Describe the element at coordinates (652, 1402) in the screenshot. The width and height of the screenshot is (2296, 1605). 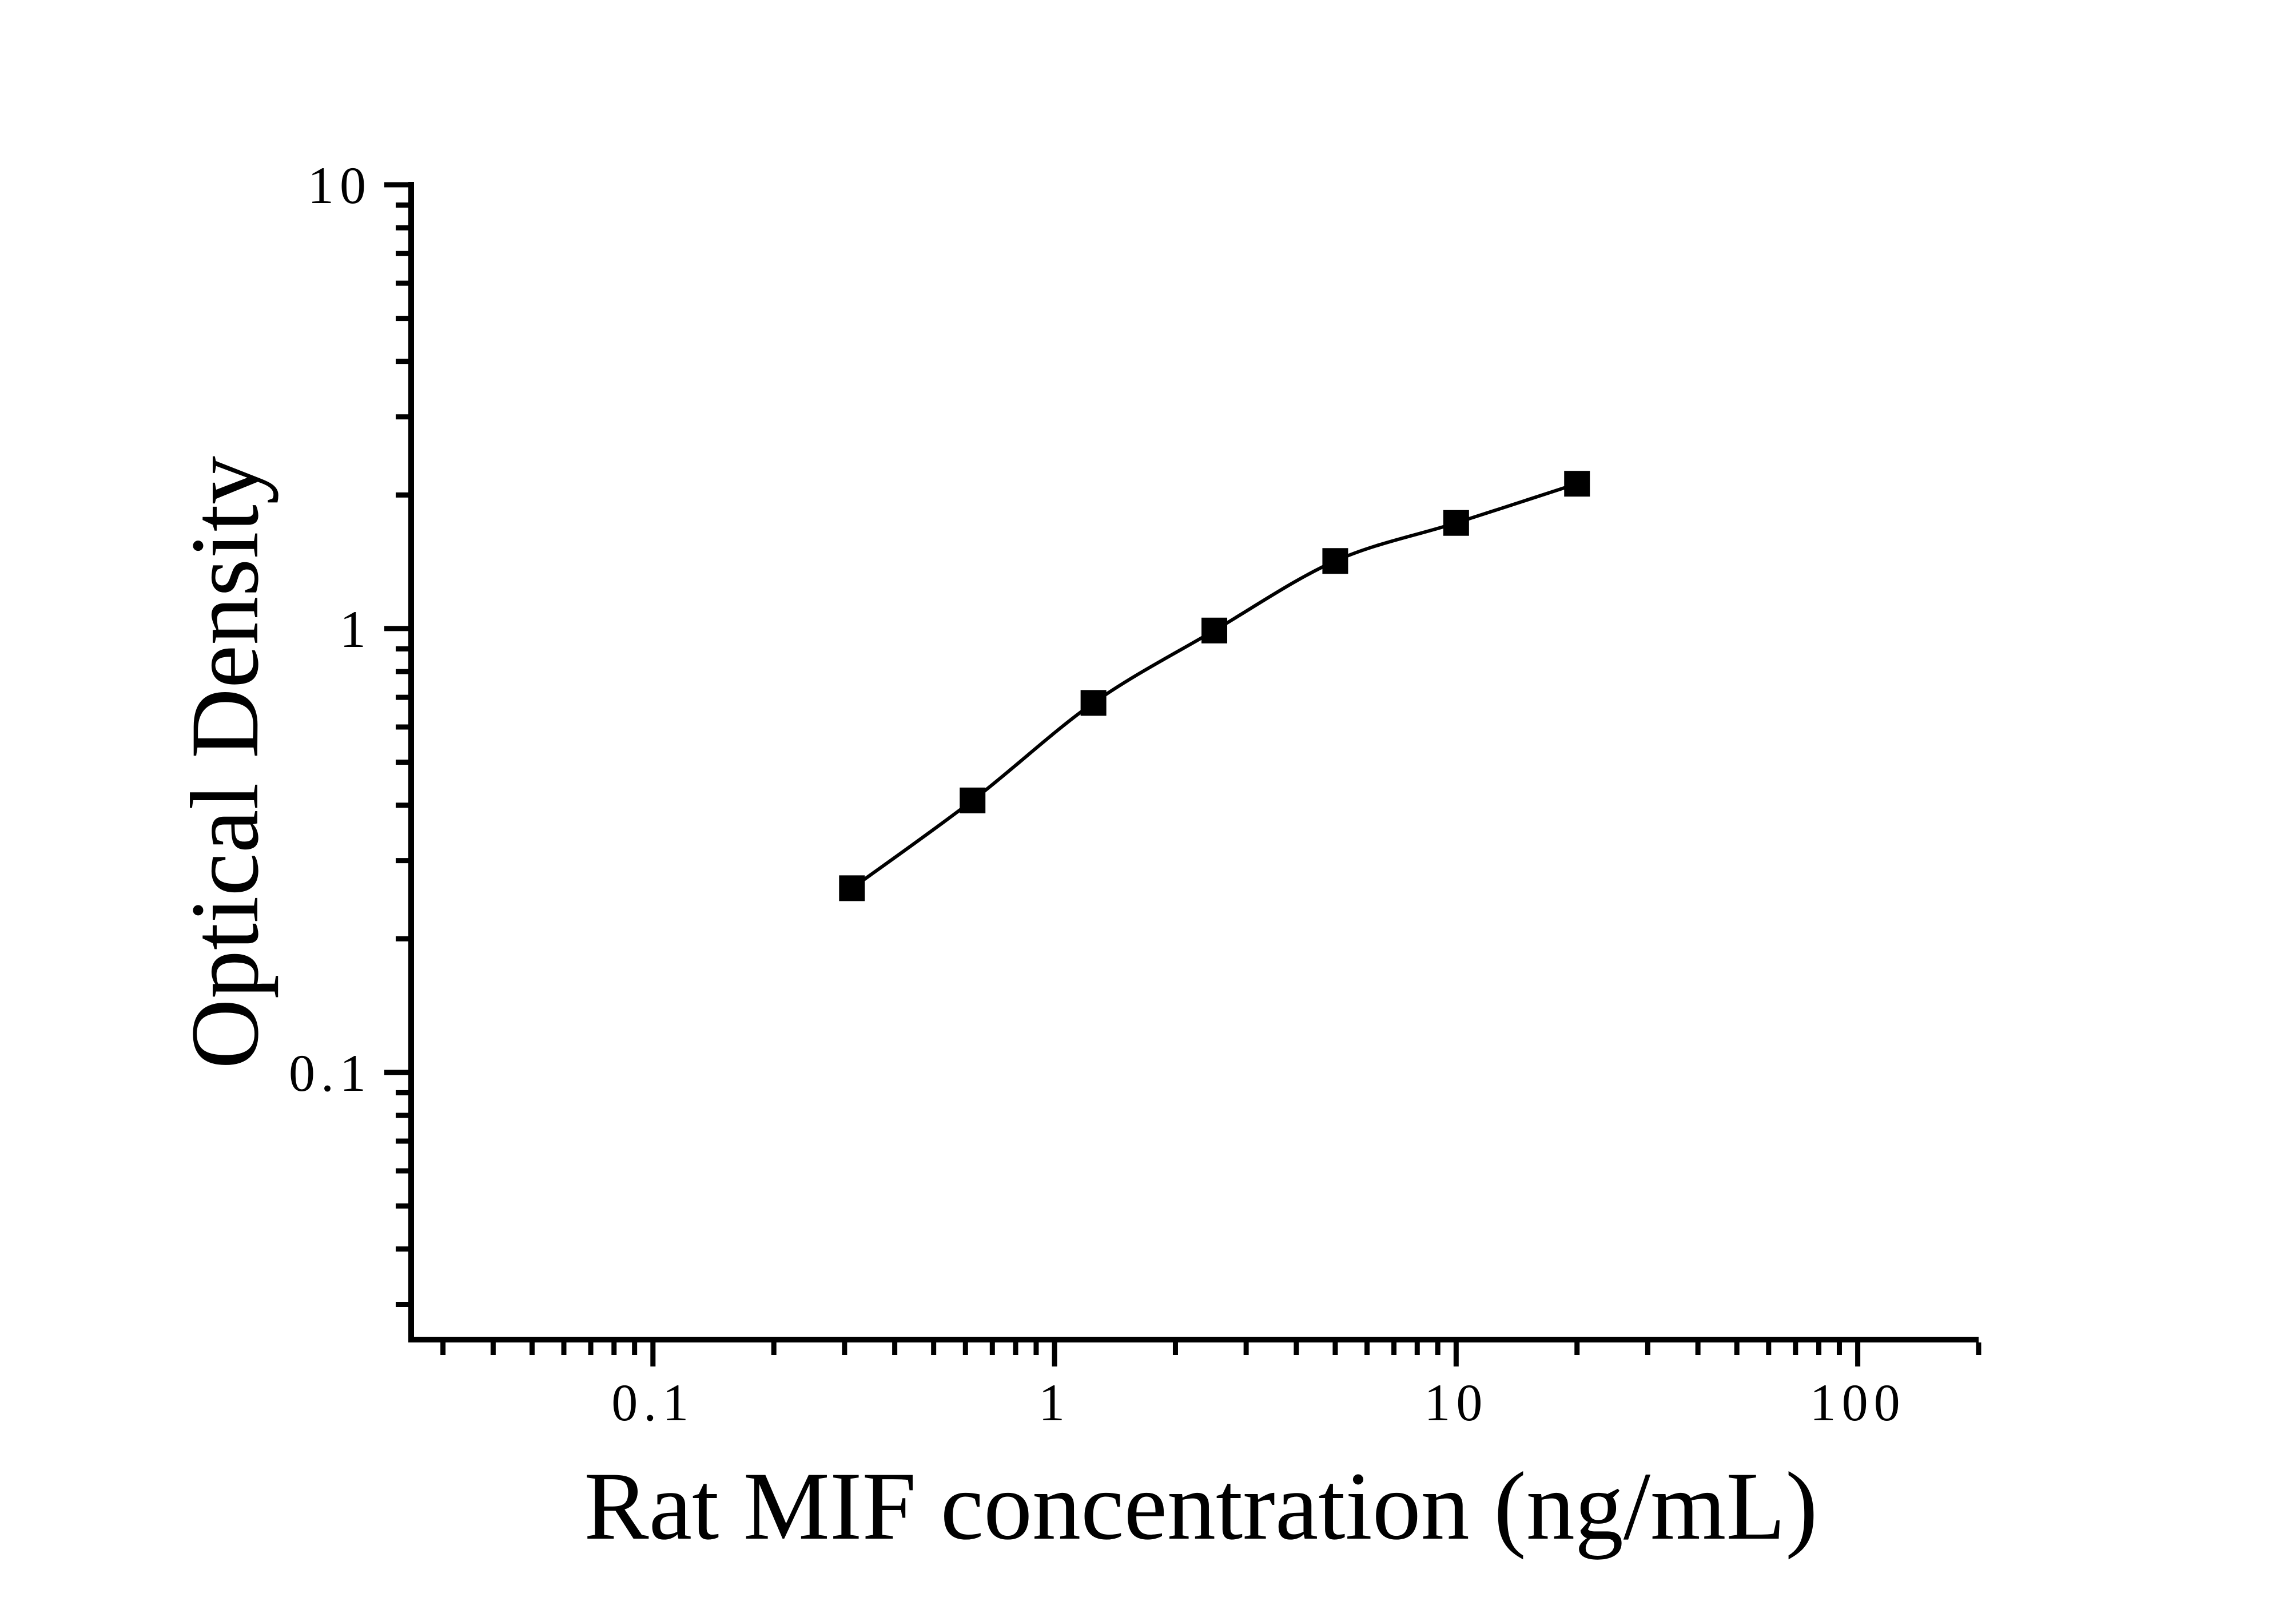
I see `x-tick-label: 0.1` at that location.